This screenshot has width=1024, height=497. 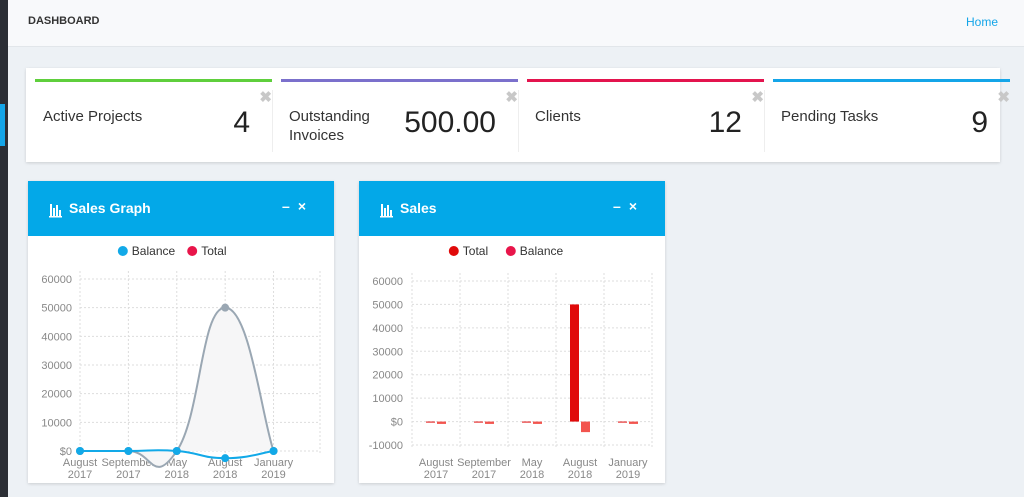 What do you see at coordinates (149, 115) in the screenshot?
I see `stat-card: ✖ Active Projects 4` at bounding box center [149, 115].